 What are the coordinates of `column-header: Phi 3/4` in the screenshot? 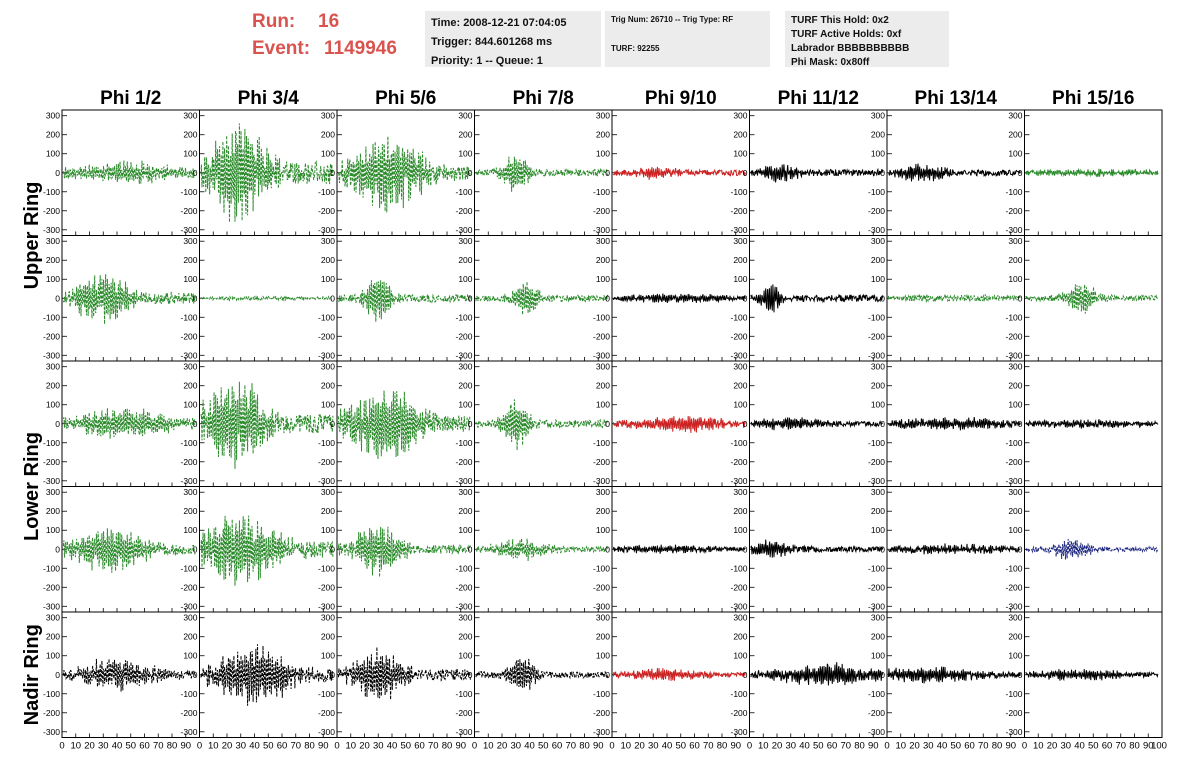 It's located at (269, 98).